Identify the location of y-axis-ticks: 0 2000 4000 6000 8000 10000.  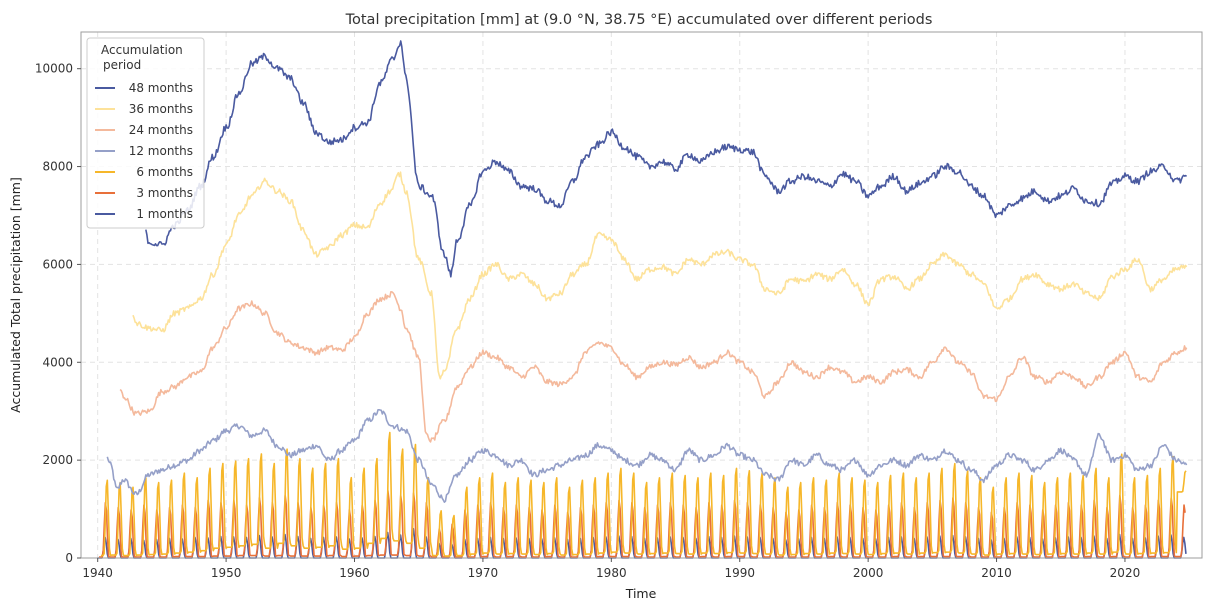
(58, 313).